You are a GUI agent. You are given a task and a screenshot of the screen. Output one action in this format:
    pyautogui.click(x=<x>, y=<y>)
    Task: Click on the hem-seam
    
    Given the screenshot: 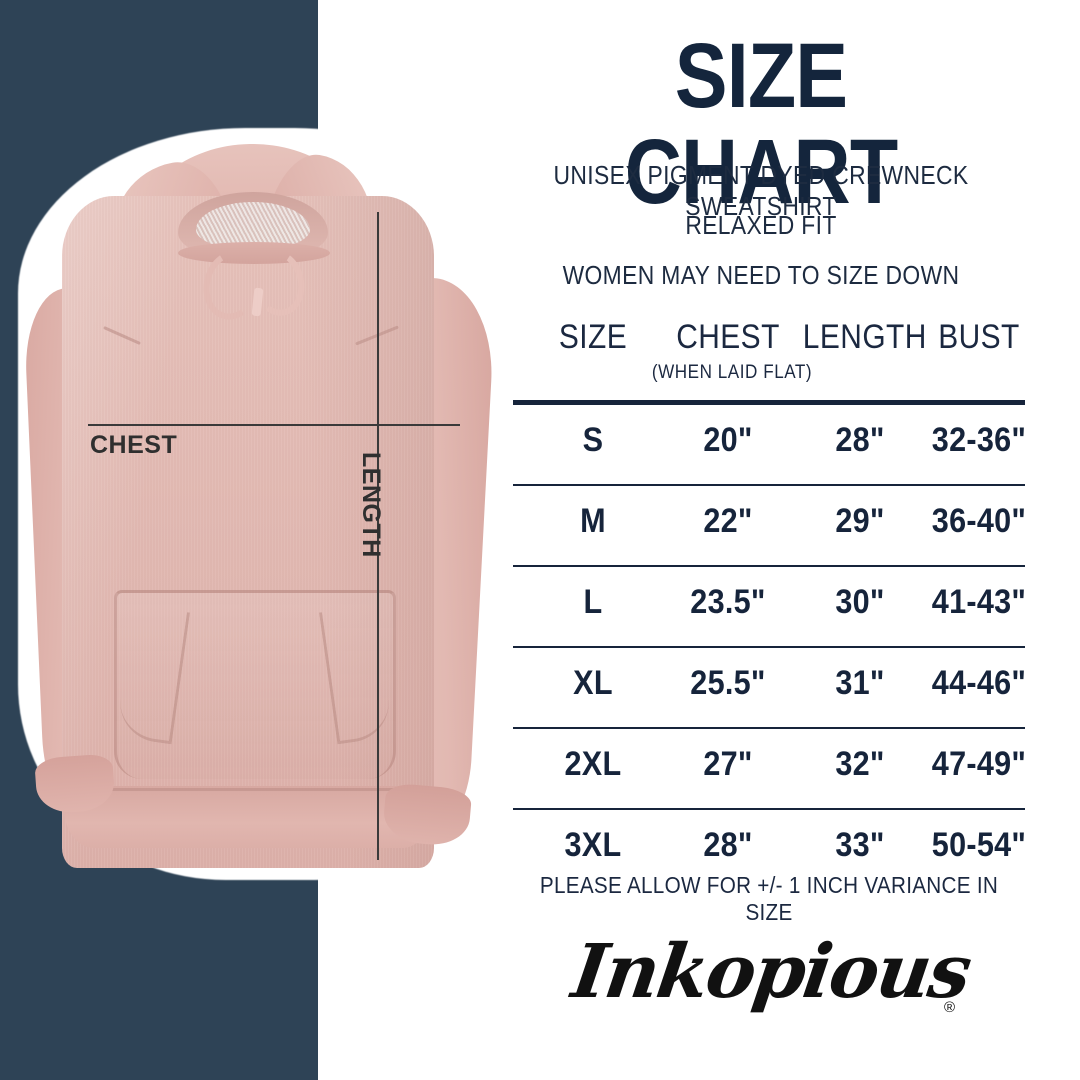 What is the action you would take?
    pyautogui.click(x=248, y=789)
    